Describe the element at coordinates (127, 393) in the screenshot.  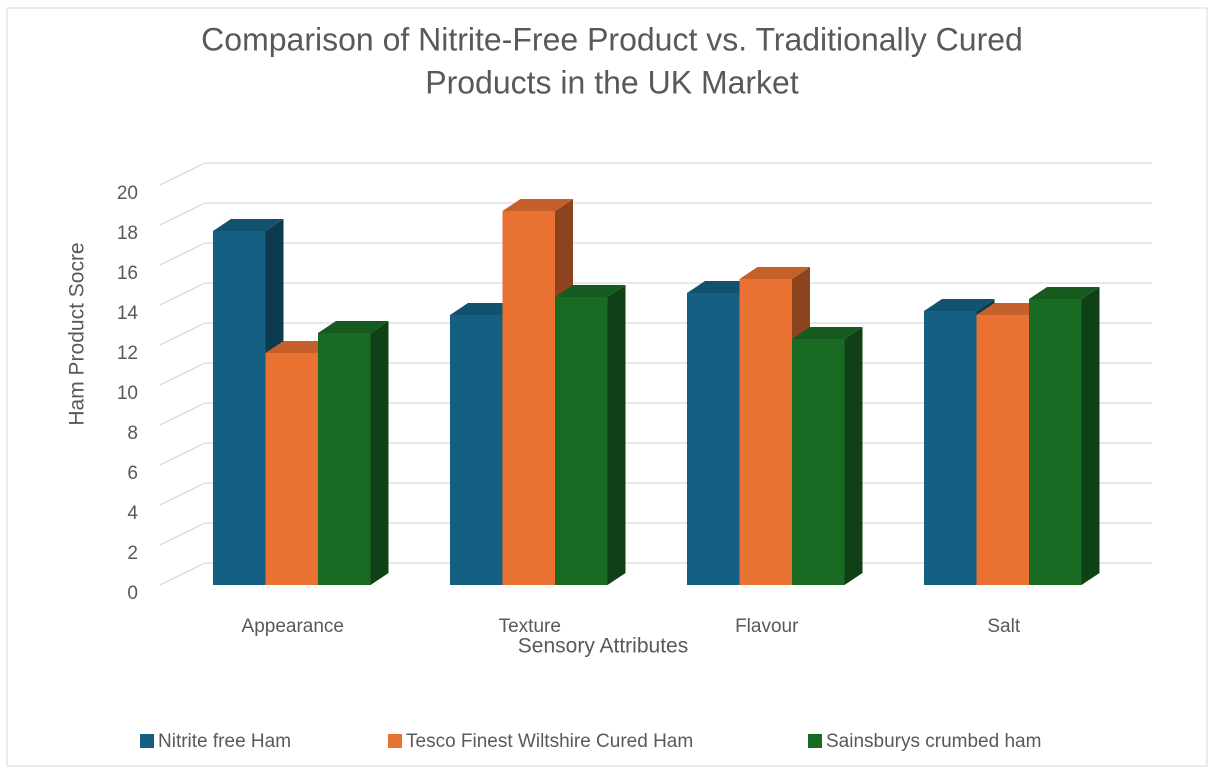
I see `y-tick-label: 10` at that location.